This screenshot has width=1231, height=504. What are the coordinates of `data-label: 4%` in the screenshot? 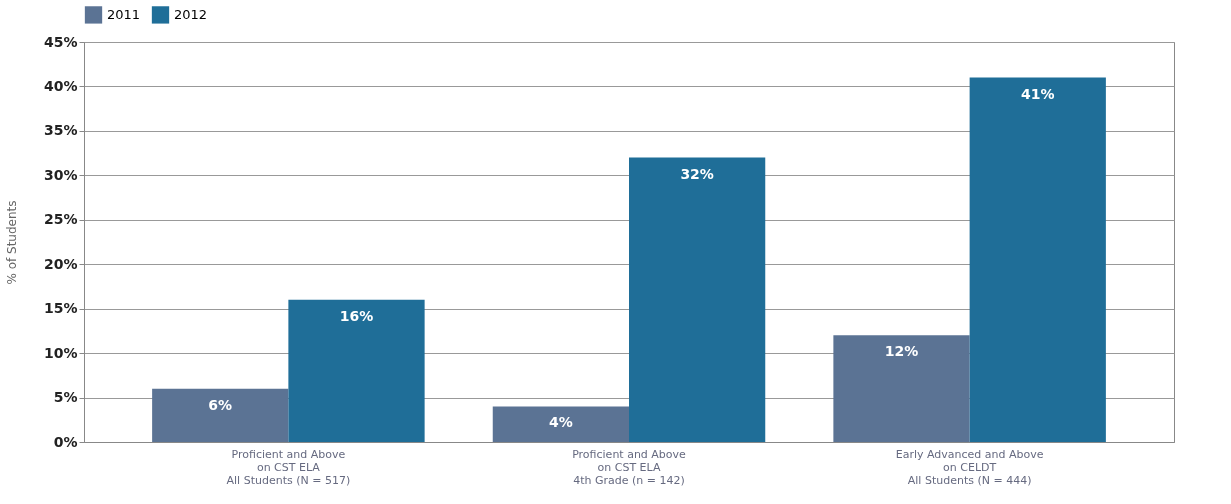 It's located at (560, 422).